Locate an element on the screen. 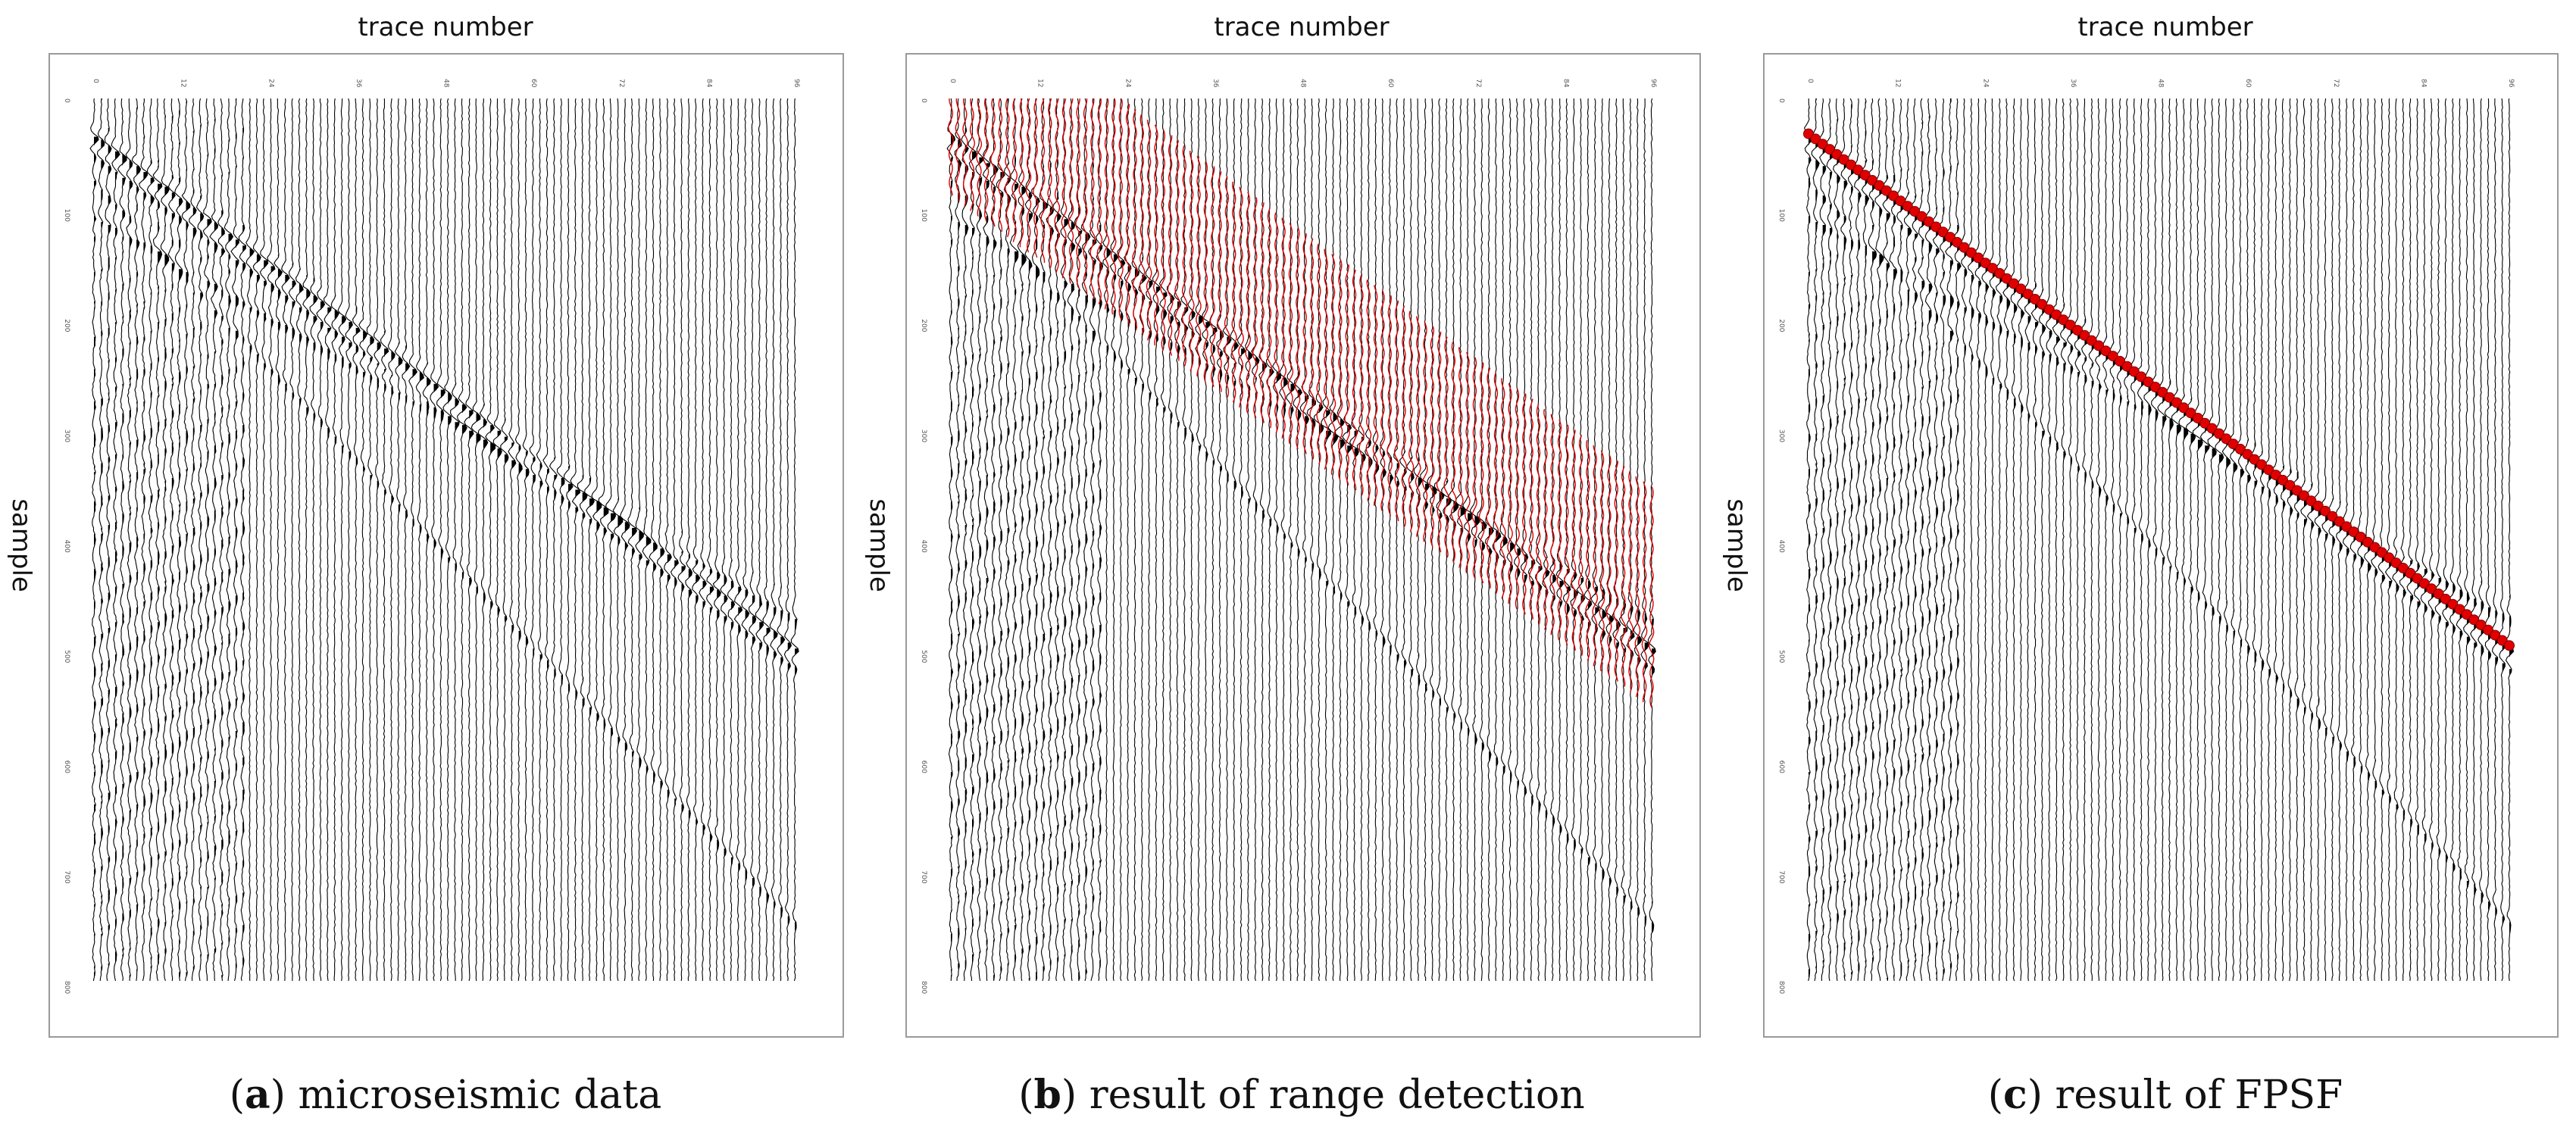 The width and height of the screenshot is (2576, 1146). y-tick-label: 600 is located at coordinates (1781, 766).